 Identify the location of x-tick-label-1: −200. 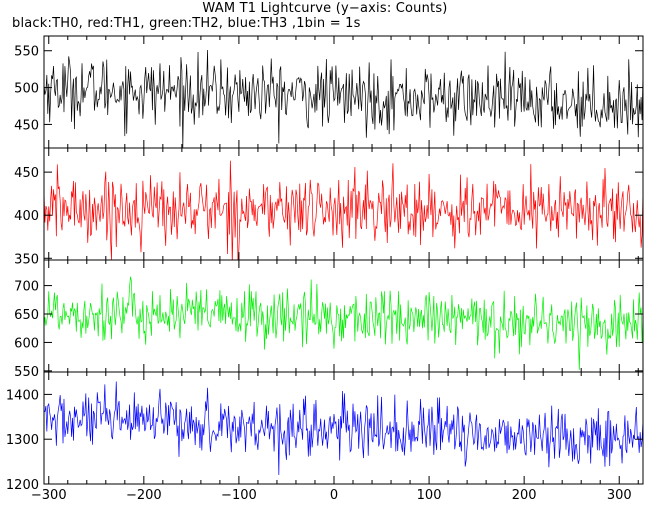
(144, 495).